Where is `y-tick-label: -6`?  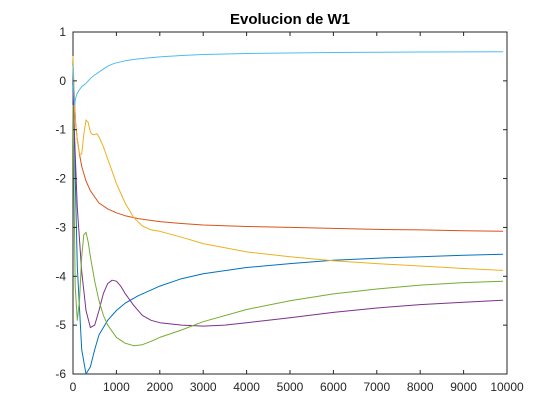 y-tick-label: -6 is located at coordinates (60, 374).